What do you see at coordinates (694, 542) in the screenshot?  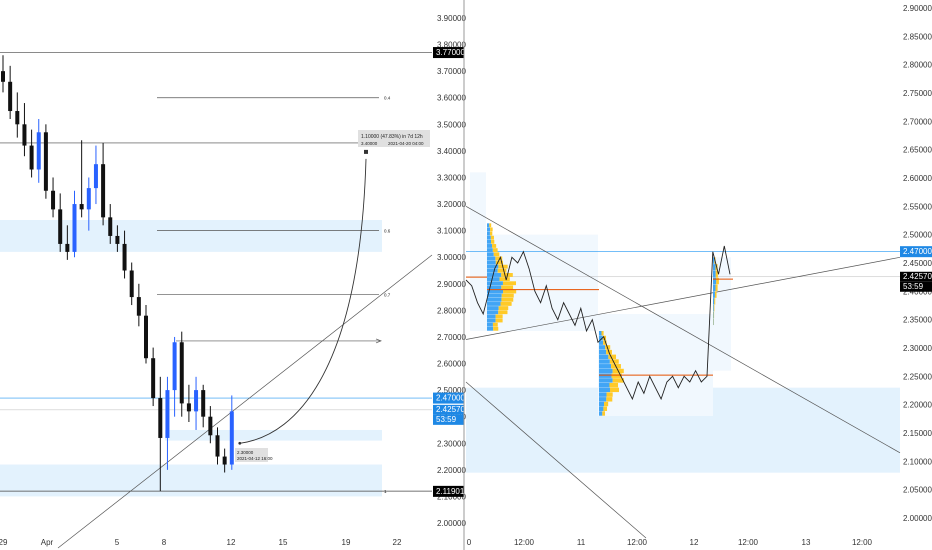 I see `x-tick-label: 12` at bounding box center [694, 542].